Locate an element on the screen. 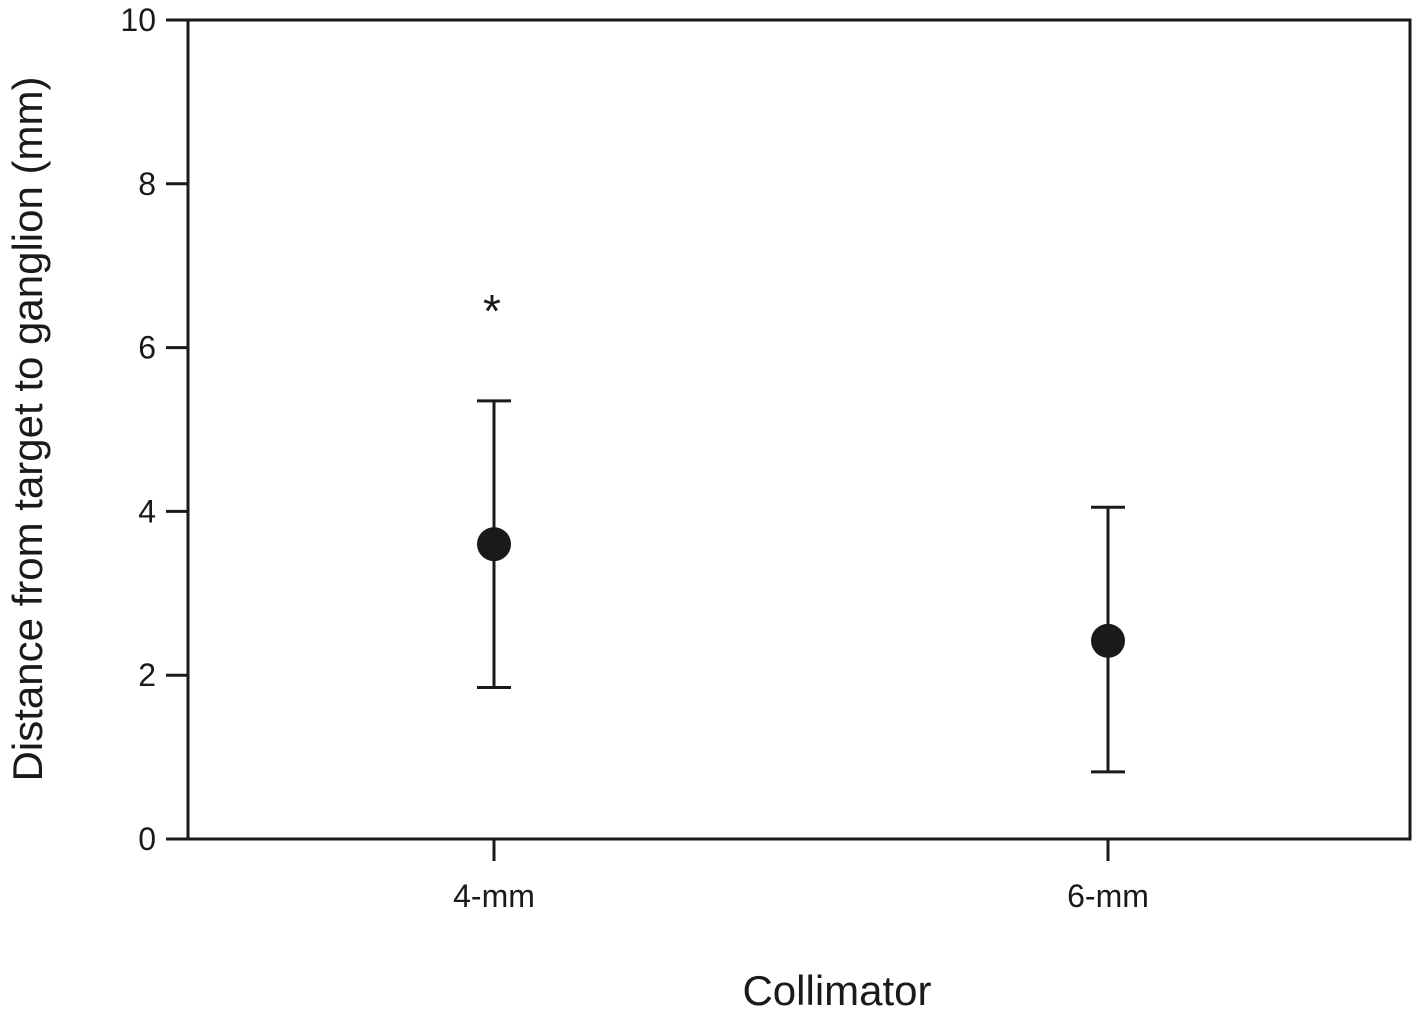 Image resolution: width=1418 pixels, height=1018 pixels. x-axis-title: Collimator is located at coordinates (836, 990).